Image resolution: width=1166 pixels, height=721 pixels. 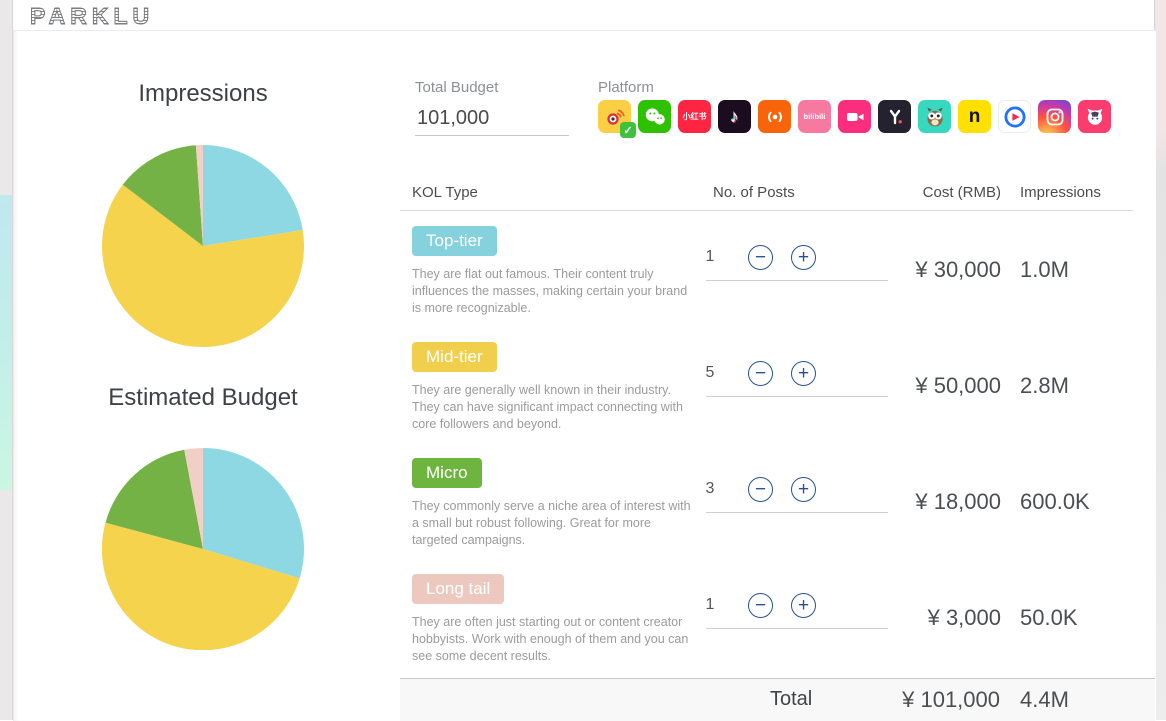 What do you see at coordinates (958, 385) in the screenshot?
I see `row-cost: ¥ 50,000` at bounding box center [958, 385].